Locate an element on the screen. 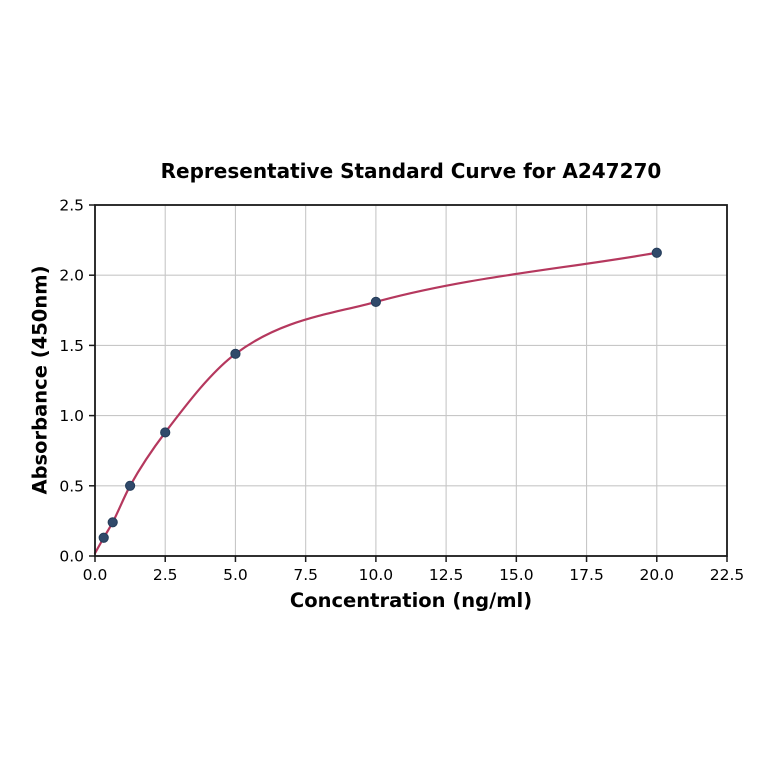  x-axis-label: Concentration (ng/ml) is located at coordinates (411, 600).